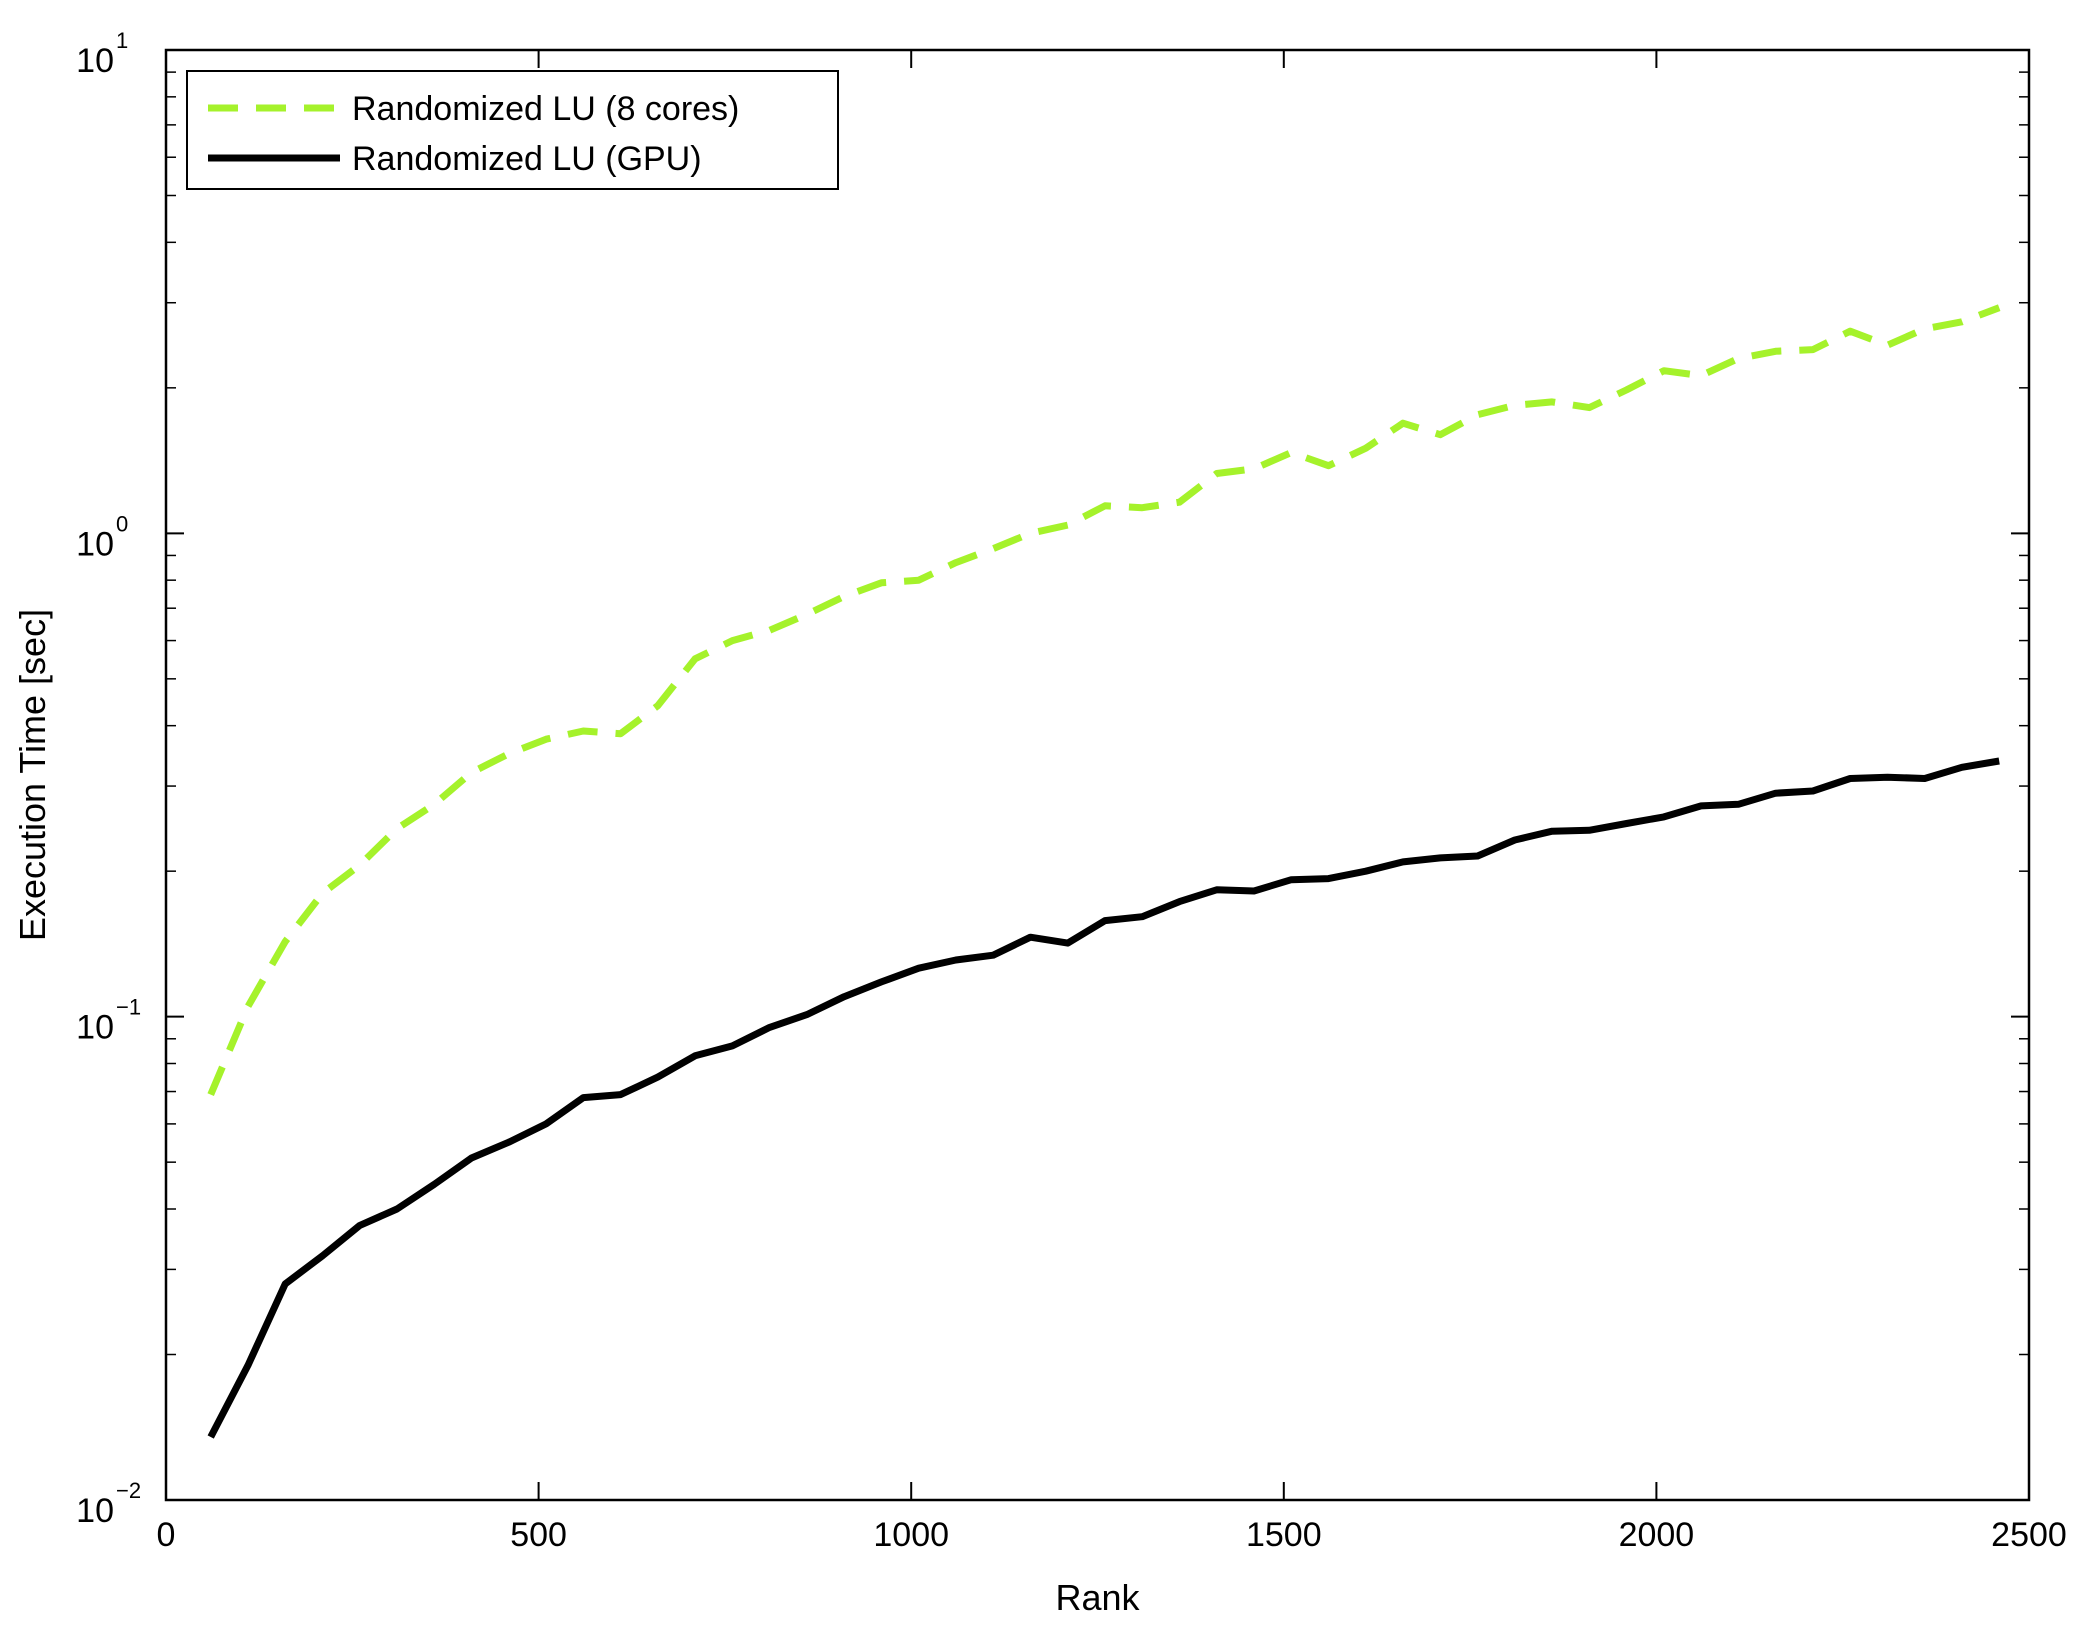 The image size is (2087, 1637). I want to click on x-axis-label: Rank, so click(1097, 1597).